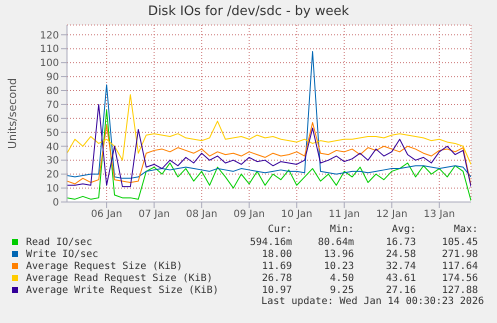 Image resolution: width=497 pixels, height=323 pixels. I want to click on y-tick-label: 120, so click(49, 36).